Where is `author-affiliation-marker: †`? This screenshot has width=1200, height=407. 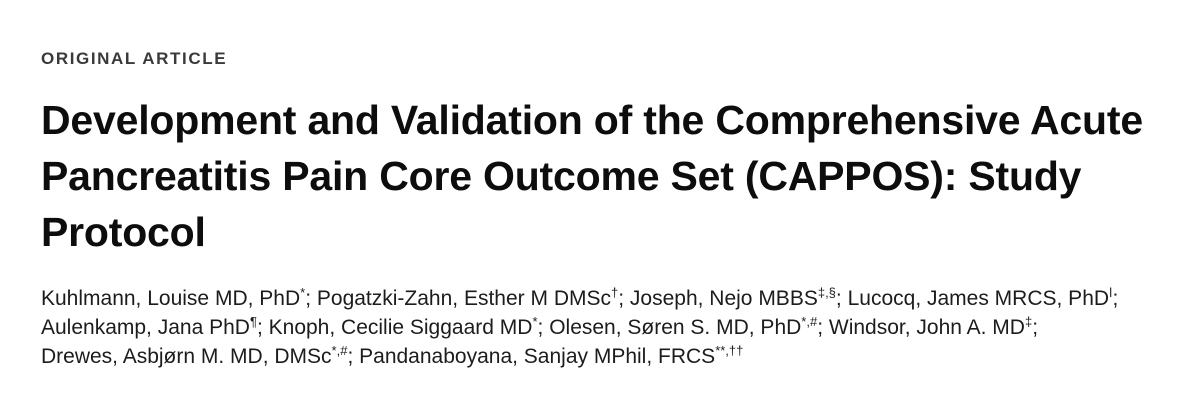
author-affiliation-marker: † is located at coordinates (614, 292).